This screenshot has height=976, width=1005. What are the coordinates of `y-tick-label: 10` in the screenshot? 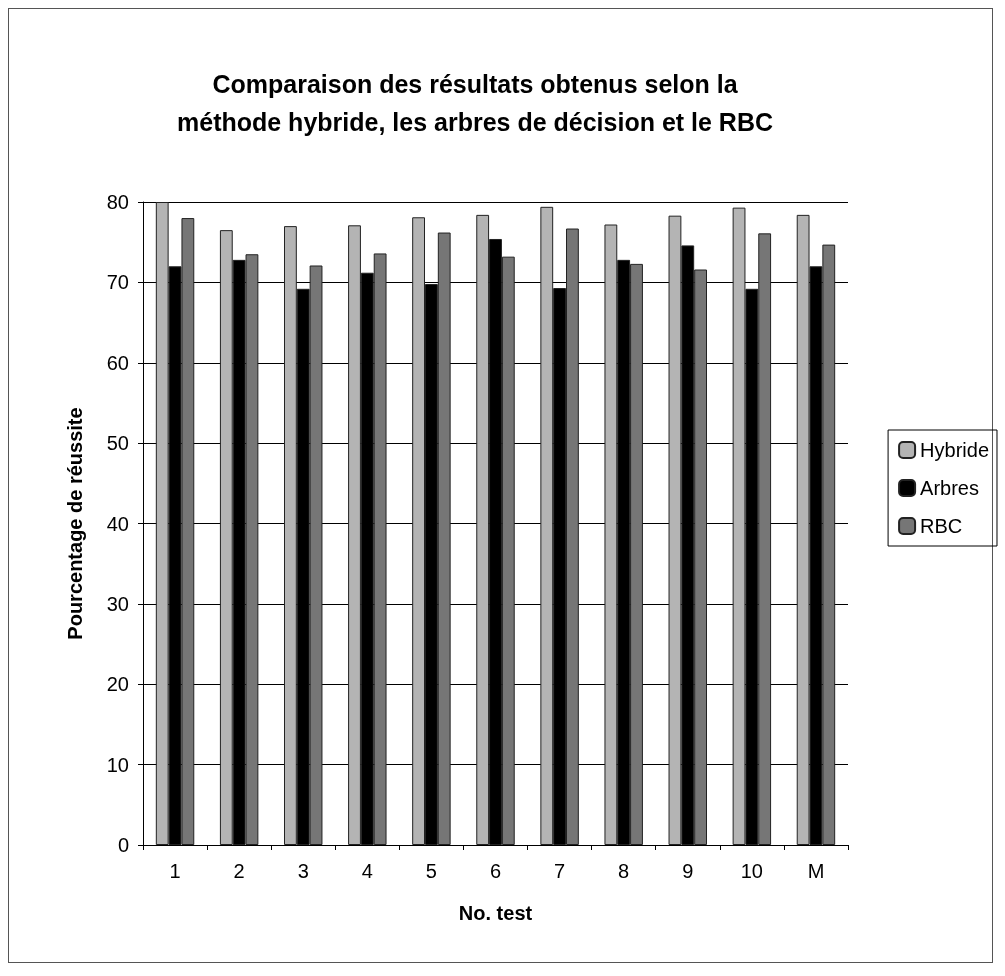 It's located at (117, 764).